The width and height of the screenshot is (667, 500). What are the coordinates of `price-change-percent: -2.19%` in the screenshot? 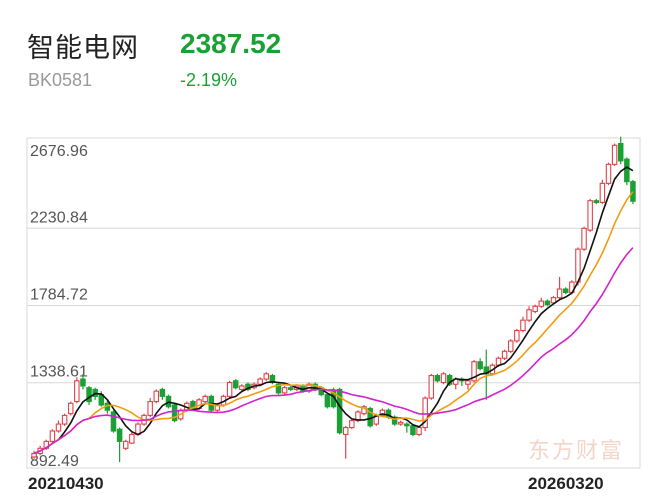 It's located at (209, 80).